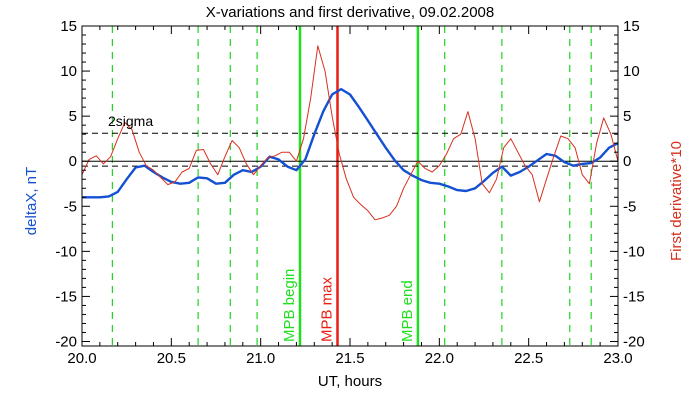 The width and height of the screenshot is (700, 400). Describe the element at coordinates (627, 116) in the screenshot. I see `y-tick-label-right: 5` at that location.